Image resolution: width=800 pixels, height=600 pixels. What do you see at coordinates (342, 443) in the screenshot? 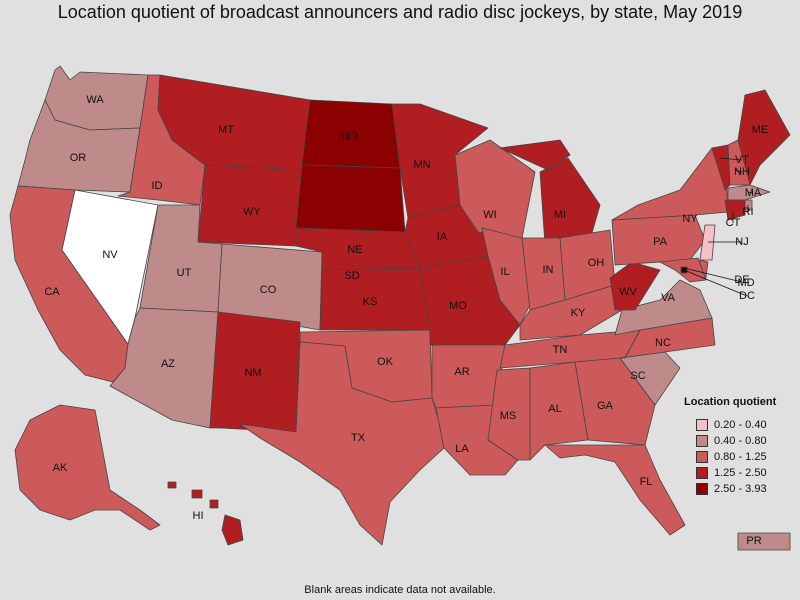
I see `state-tx` at bounding box center [342, 443].